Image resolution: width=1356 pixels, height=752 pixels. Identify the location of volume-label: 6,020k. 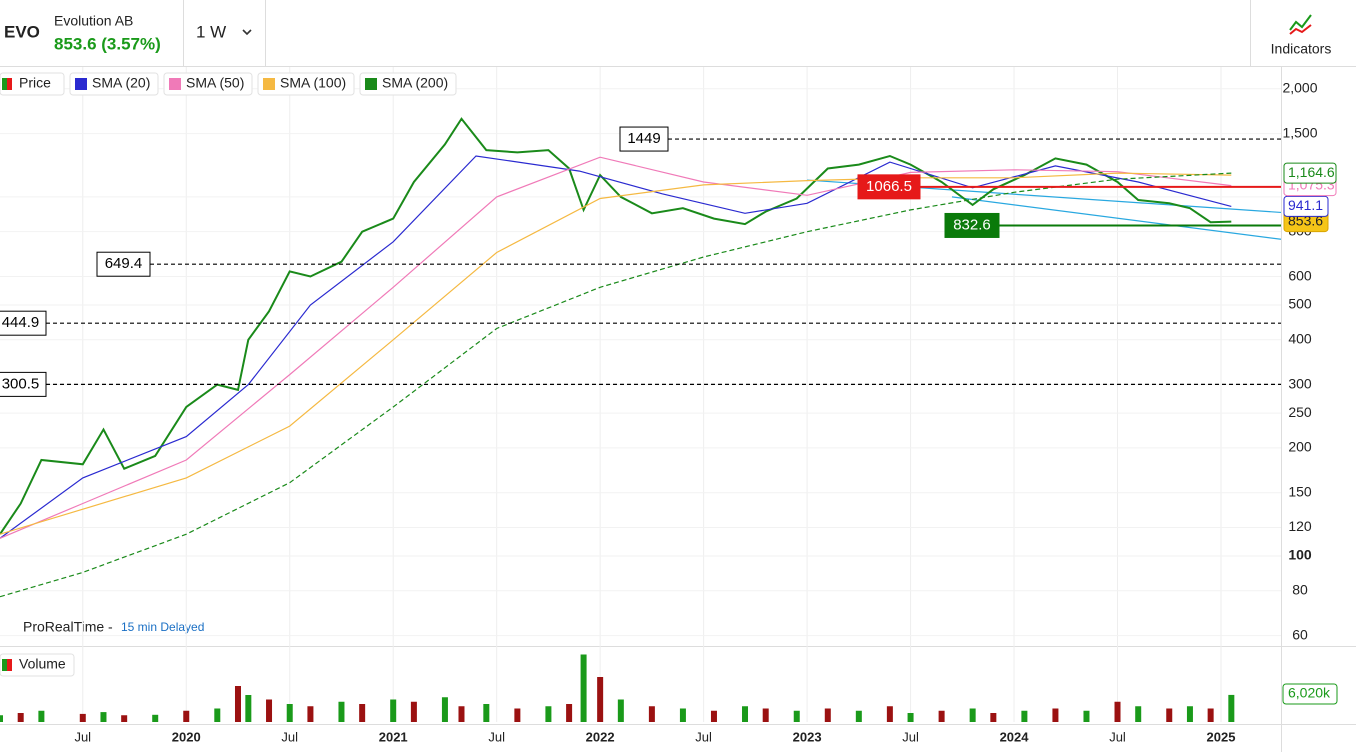
(1309, 693).